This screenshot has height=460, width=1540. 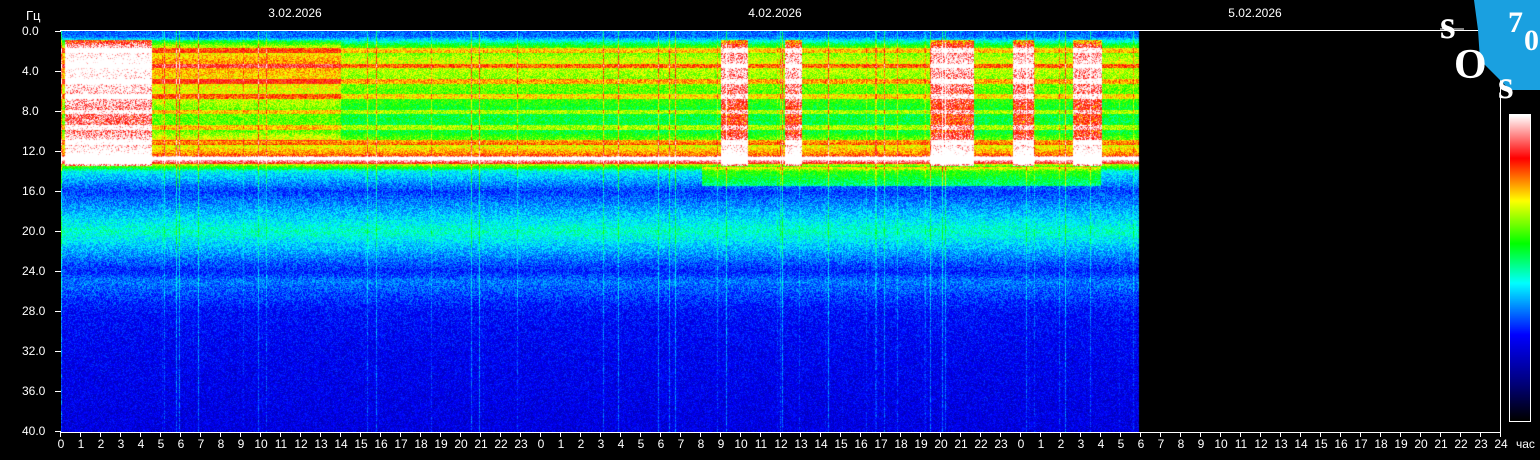 What do you see at coordinates (1470, 65) in the screenshot?
I see `svg-text: O` at bounding box center [1470, 65].